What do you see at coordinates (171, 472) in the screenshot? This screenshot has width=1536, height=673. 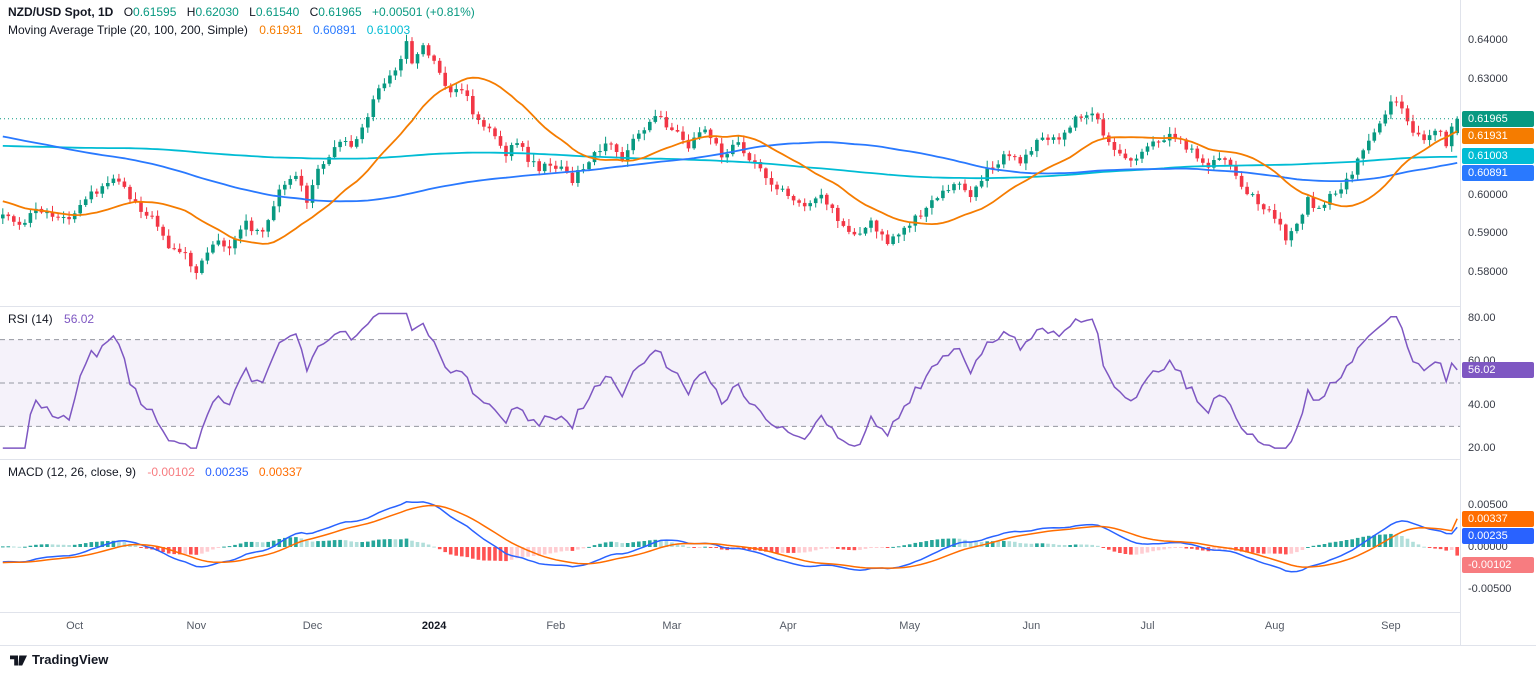 I see `macd-histogram-value: -0.00102` at bounding box center [171, 472].